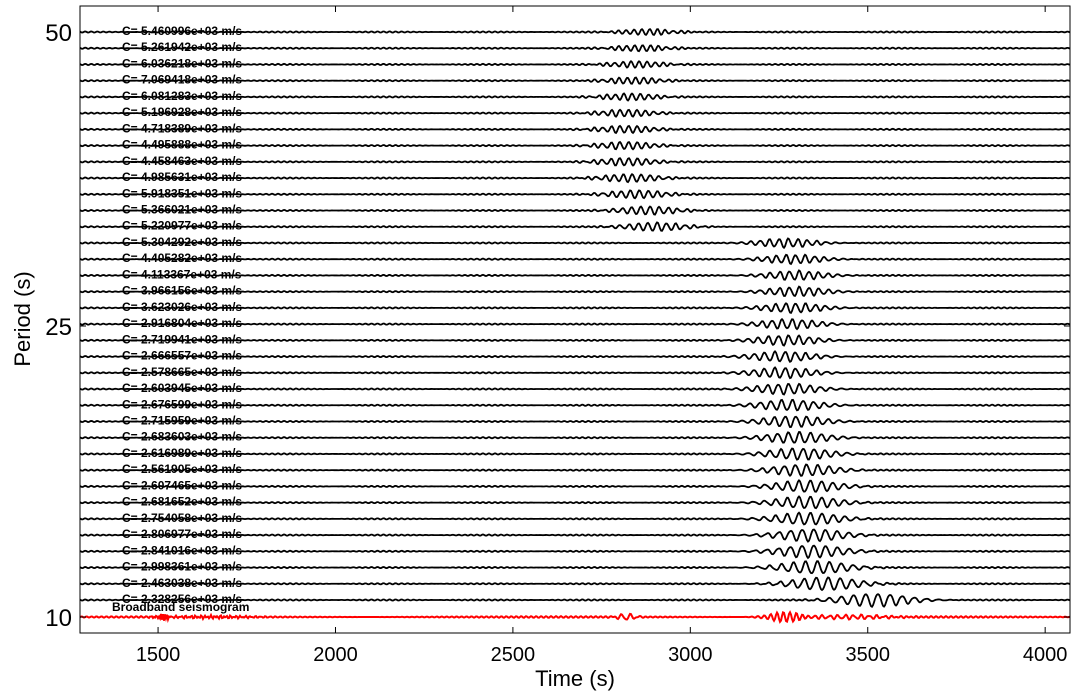  What do you see at coordinates (182, 534) in the screenshot?
I see `velocity-label: C= 2.806977e+03 m/s` at bounding box center [182, 534].